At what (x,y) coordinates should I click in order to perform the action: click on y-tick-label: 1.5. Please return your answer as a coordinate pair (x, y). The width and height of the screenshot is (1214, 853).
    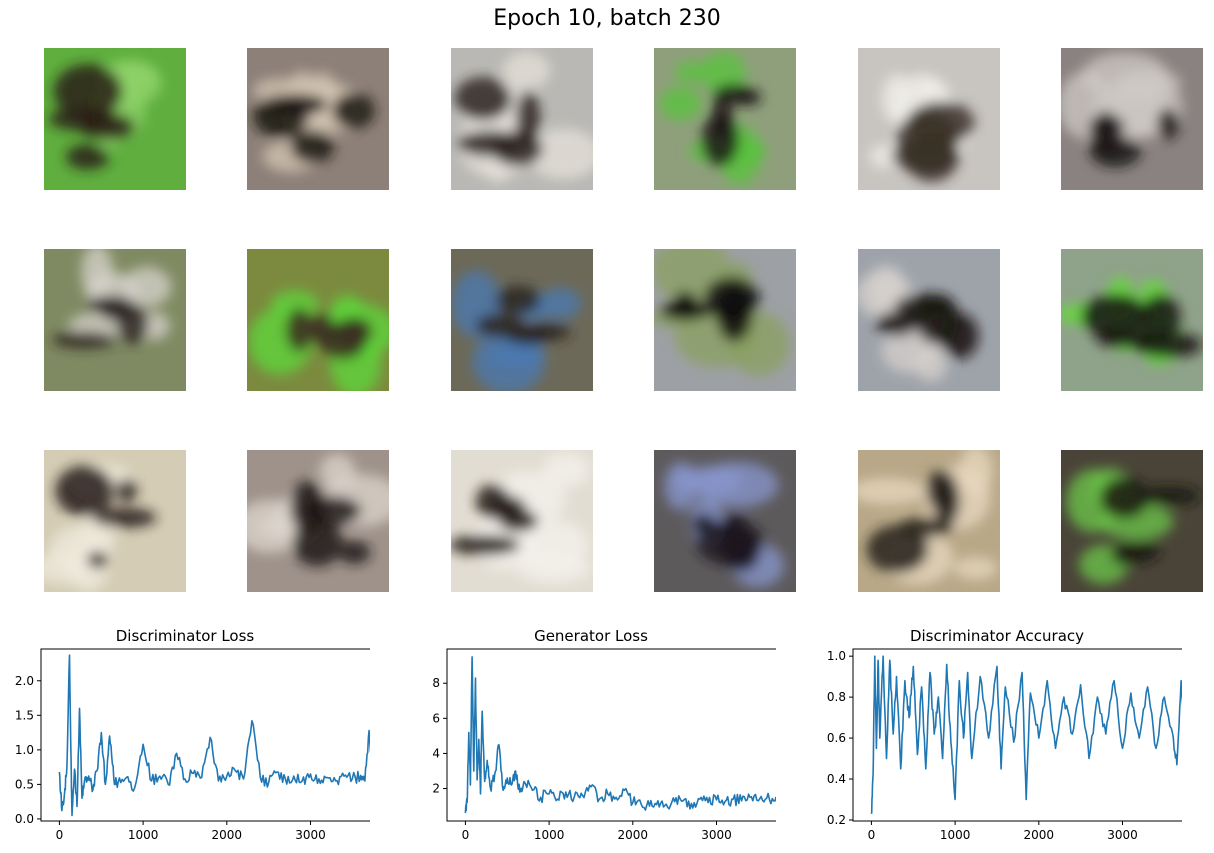
    Looking at the image, I should click on (24, 715).